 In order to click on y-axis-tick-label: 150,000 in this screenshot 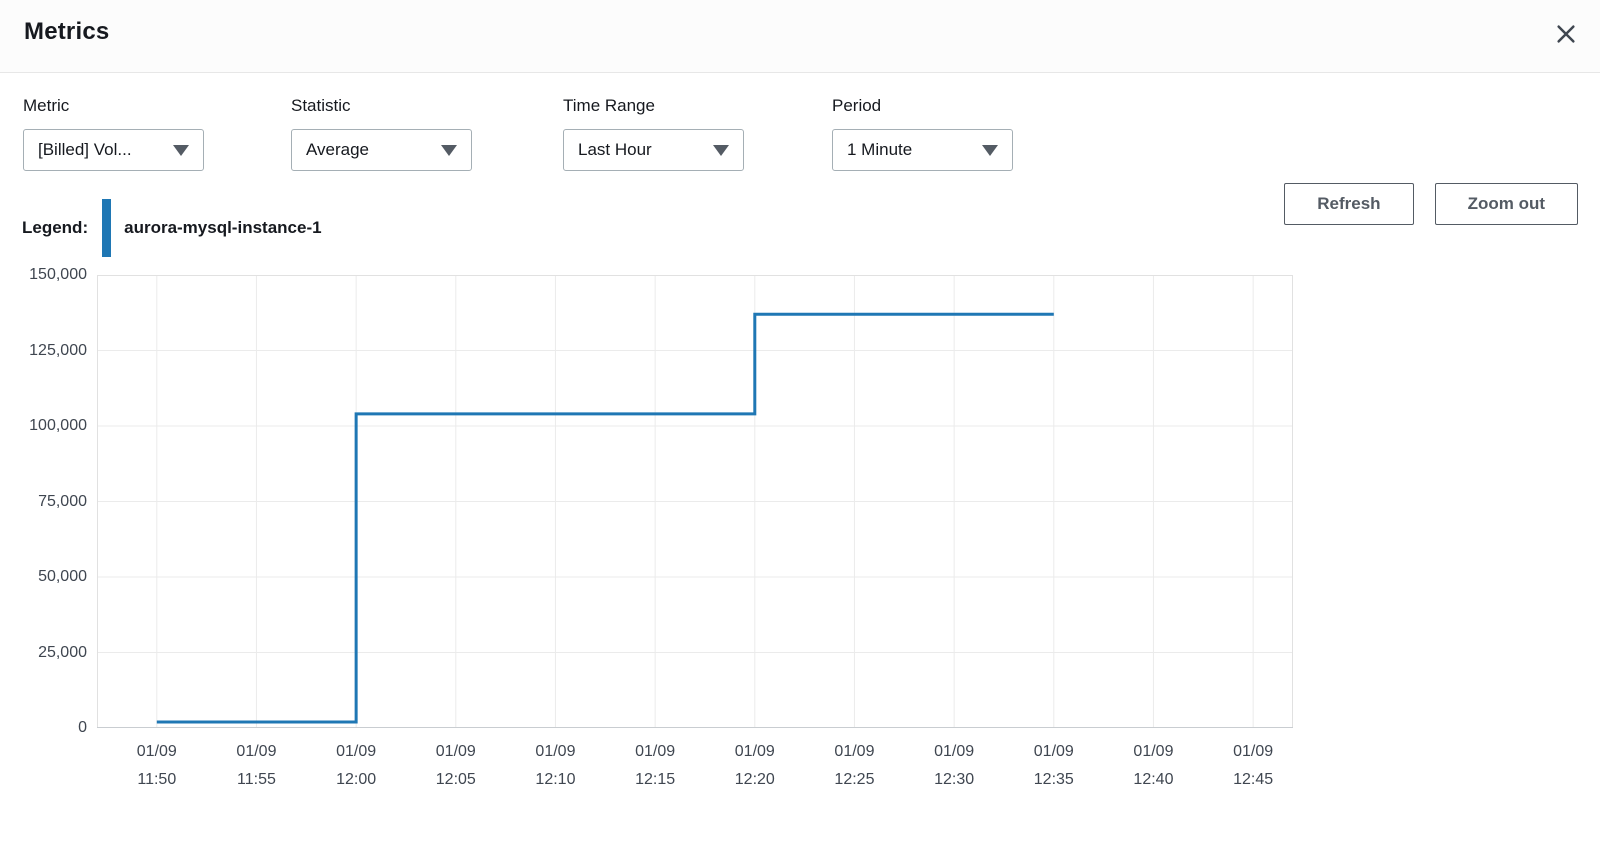, I will do `click(58, 274)`.